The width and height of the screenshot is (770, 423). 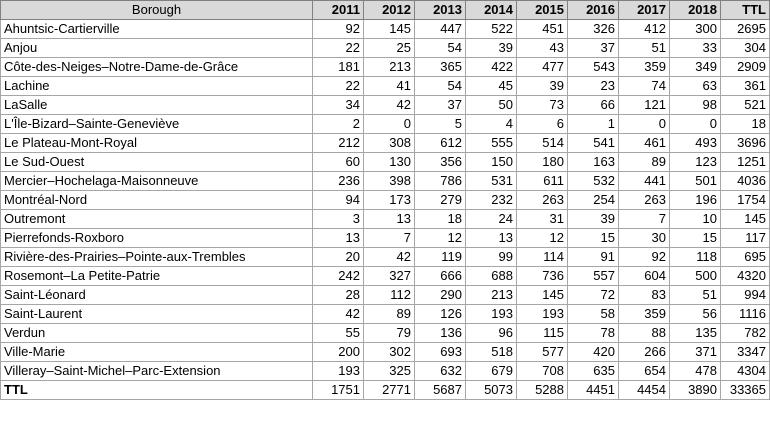 I want to click on value-cell: 398, so click(x=389, y=181).